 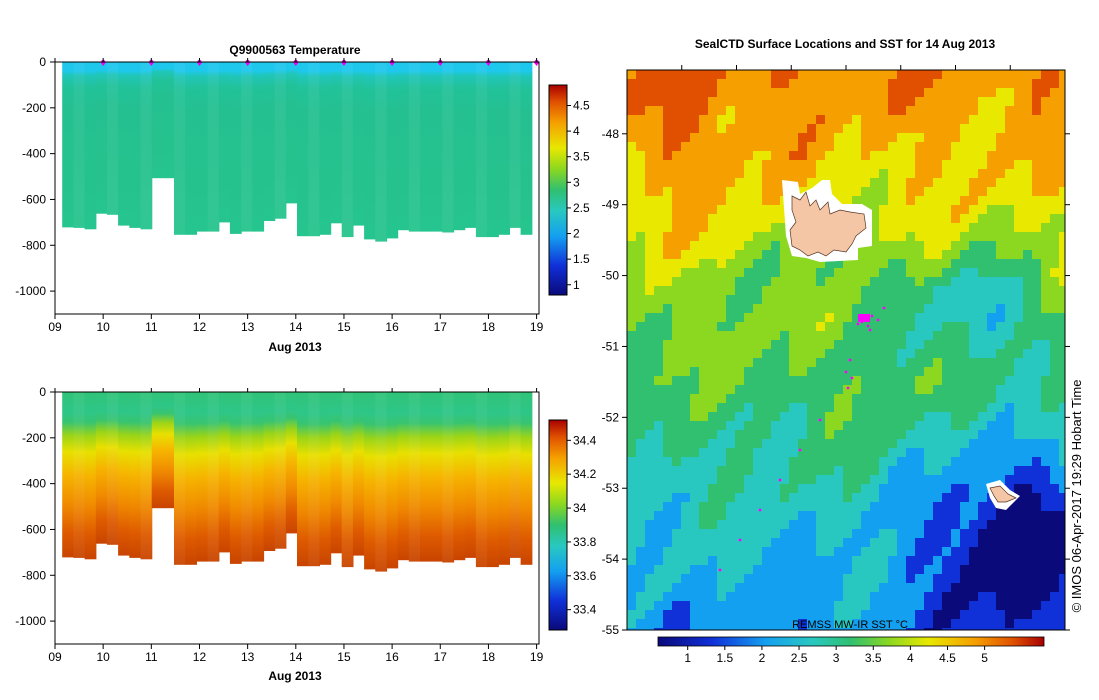 What do you see at coordinates (870, 330) in the screenshot?
I see `seal-location` at bounding box center [870, 330].